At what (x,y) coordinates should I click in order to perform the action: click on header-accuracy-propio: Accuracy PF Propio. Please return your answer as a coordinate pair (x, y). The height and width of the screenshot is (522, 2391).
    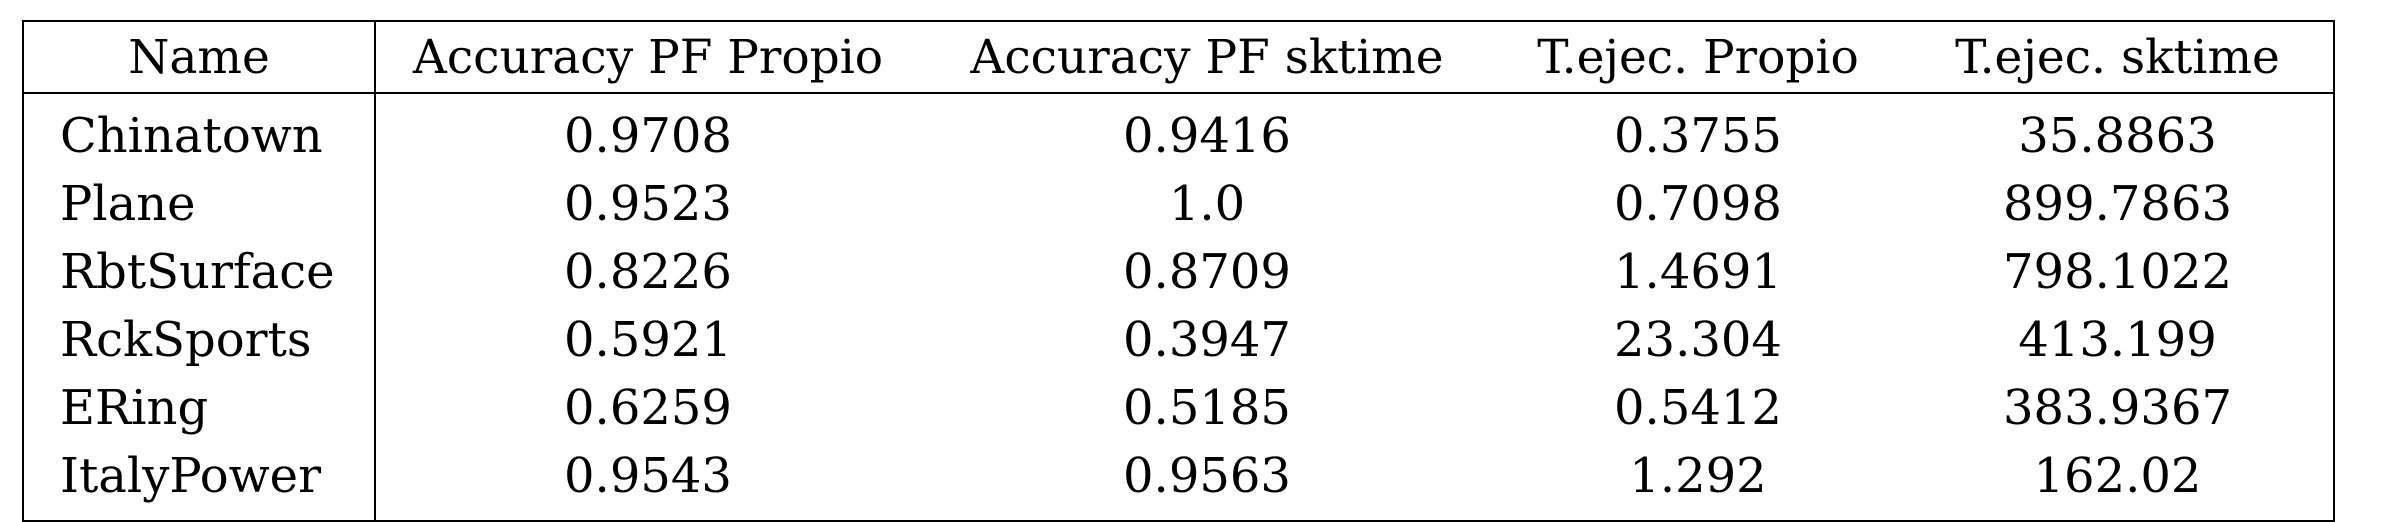
    Looking at the image, I should click on (647, 57).